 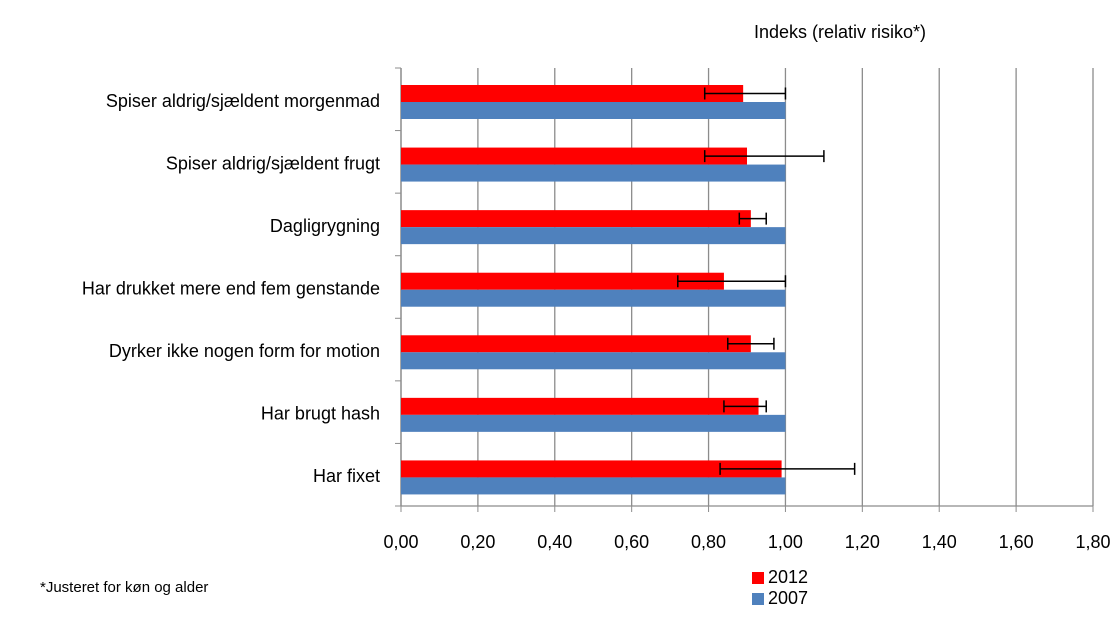 I want to click on y-tick-label: Har brugt hash, so click(x=320, y=414).